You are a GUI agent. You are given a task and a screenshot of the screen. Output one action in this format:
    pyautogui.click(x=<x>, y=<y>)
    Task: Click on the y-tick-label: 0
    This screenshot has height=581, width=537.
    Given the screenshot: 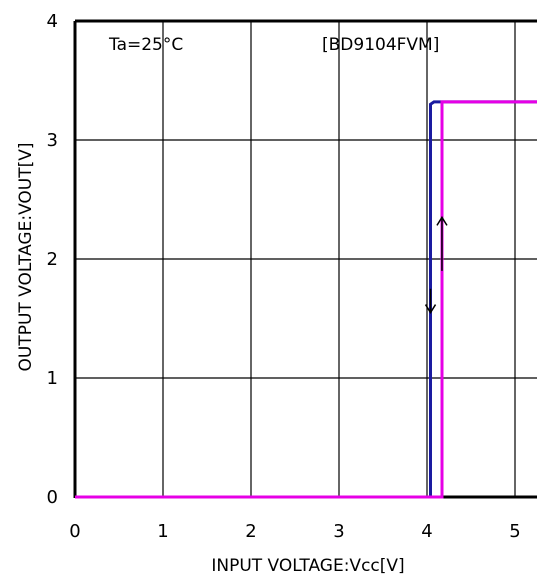 What is the action you would take?
    pyautogui.click(x=52, y=497)
    